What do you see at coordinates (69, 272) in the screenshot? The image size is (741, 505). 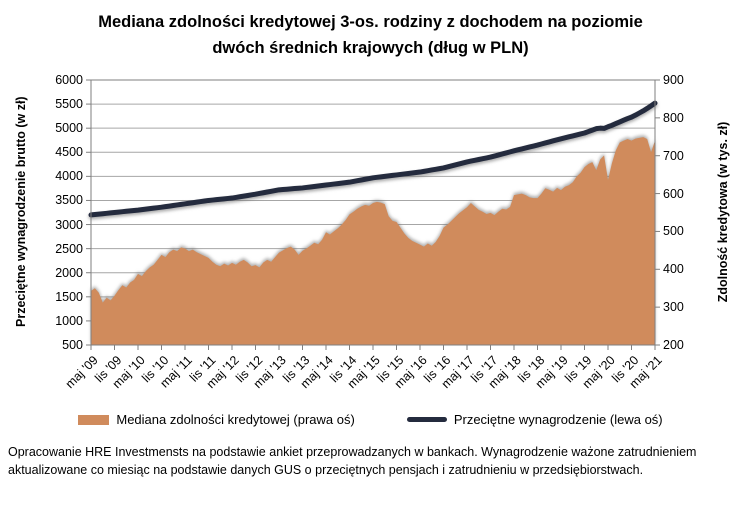 I see `left-axis-tick: 2000` at bounding box center [69, 272].